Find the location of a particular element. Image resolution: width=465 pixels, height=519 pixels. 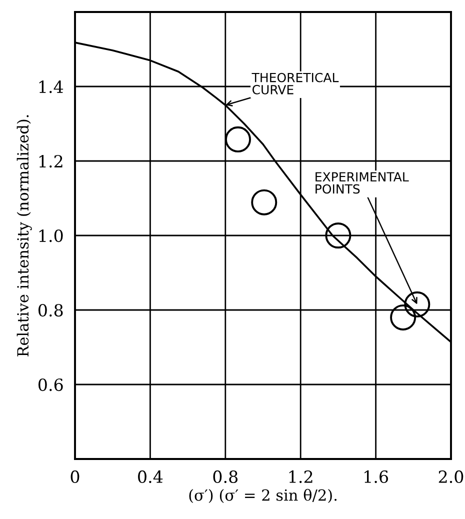

y-axis-title: Relative intensity (normalized). is located at coordinates (24, 235).